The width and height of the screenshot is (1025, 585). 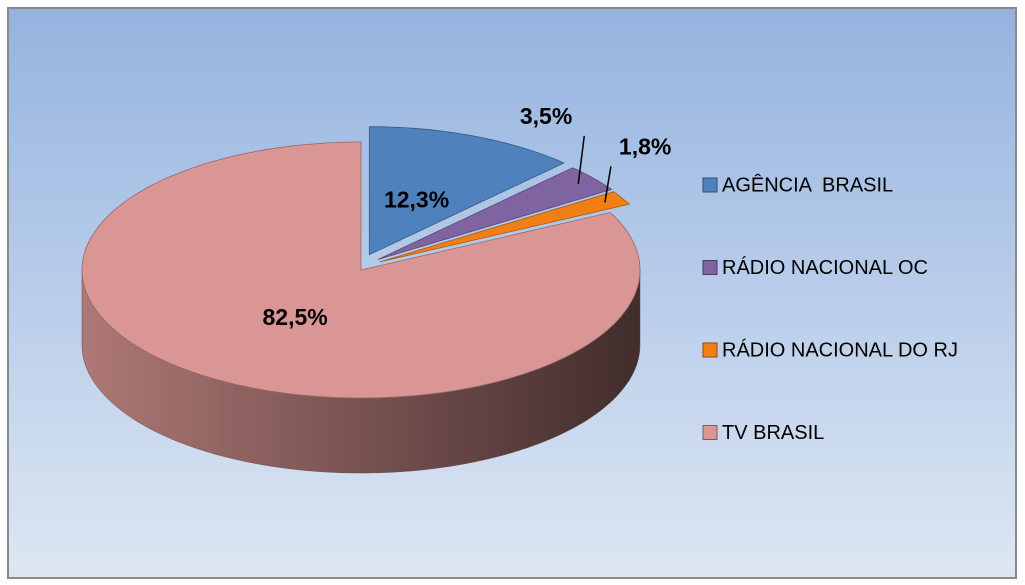 I want to click on legend-label: RÁDIO NACIONAL DO RJ, so click(x=840, y=349).